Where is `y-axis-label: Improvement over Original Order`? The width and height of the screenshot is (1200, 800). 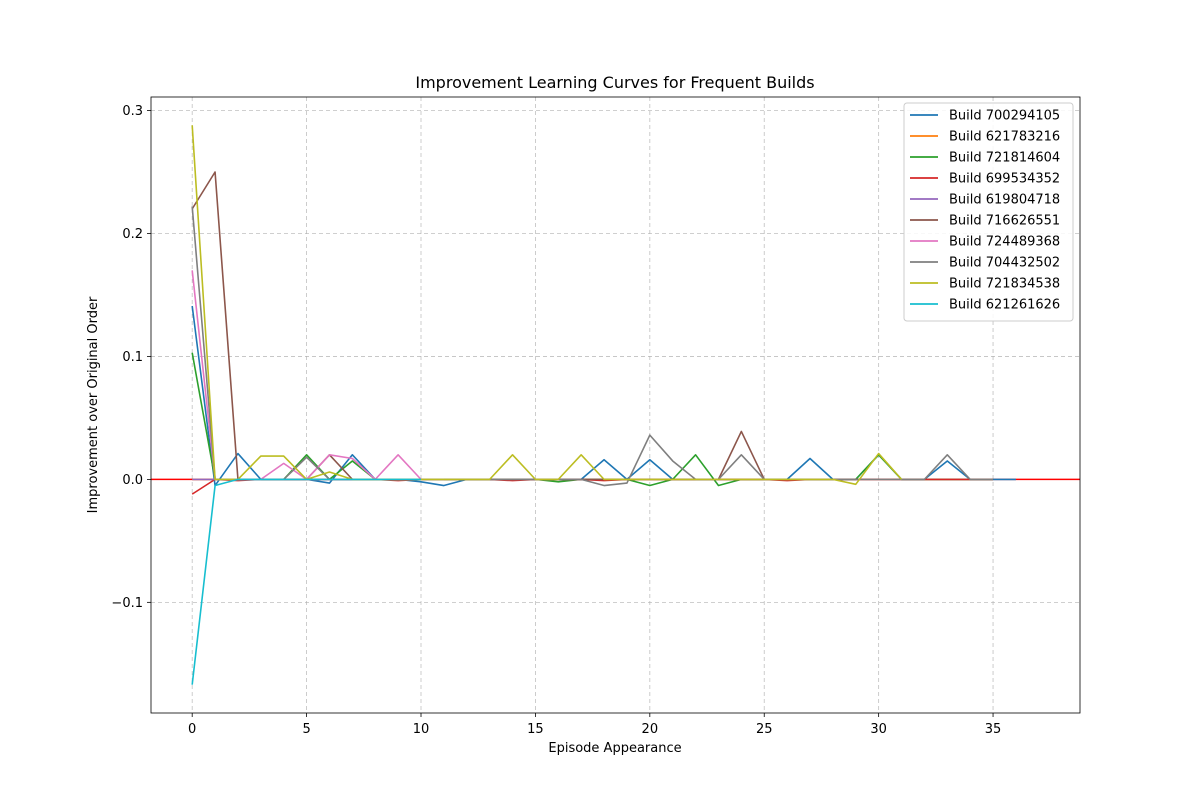 y-axis-label: Improvement over Original Order is located at coordinates (93, 404).